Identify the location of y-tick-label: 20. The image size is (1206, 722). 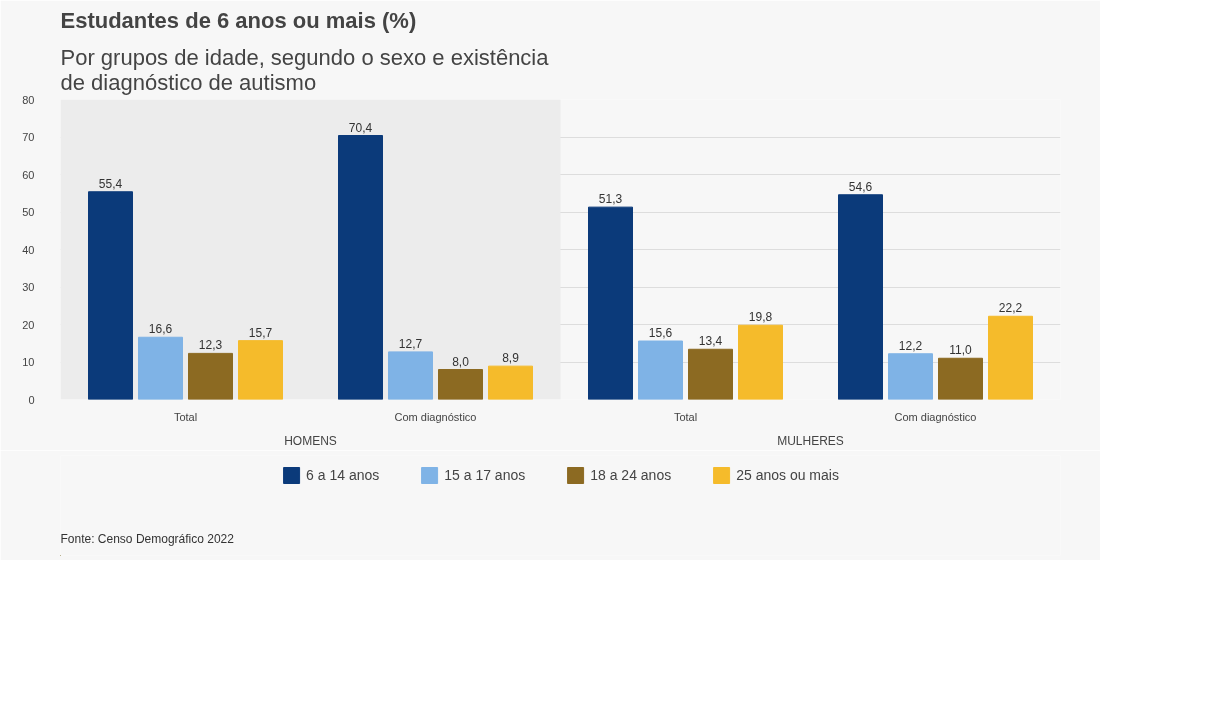
(28, 324).